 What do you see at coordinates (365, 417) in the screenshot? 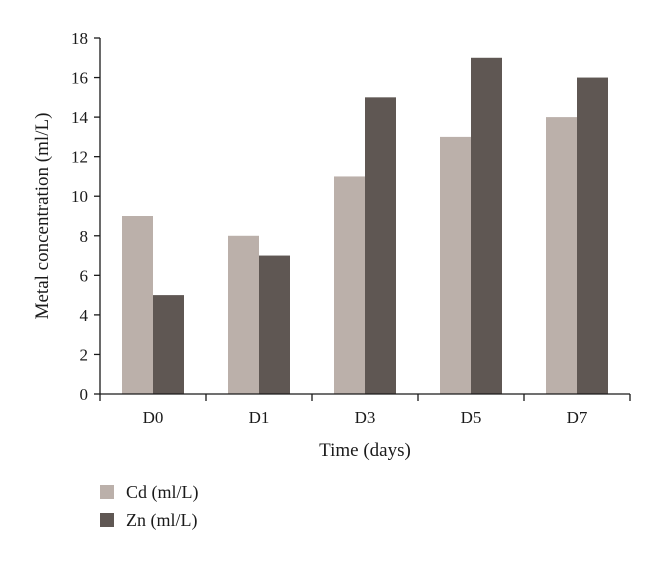
I see `x-tick-label: D3` at bounding box center [365, 417].